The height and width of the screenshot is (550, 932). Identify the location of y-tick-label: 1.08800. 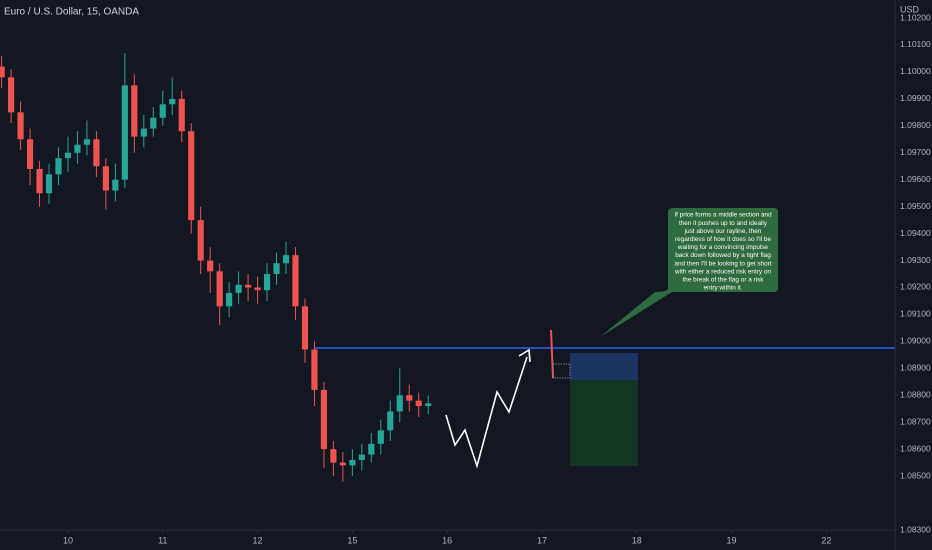
(915, 395).